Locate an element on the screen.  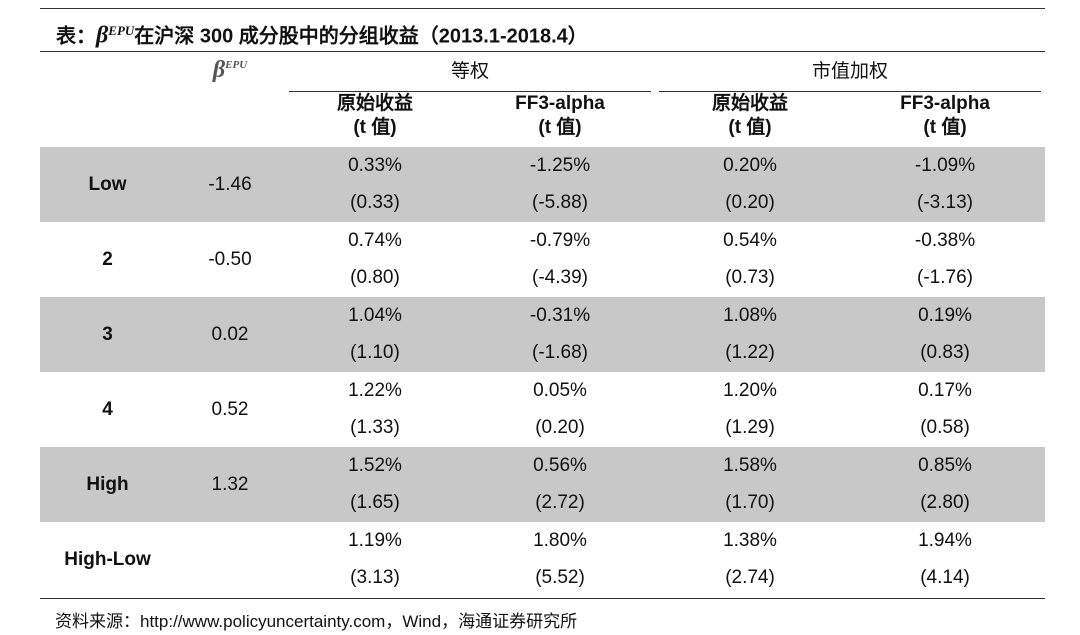
row-label: 4 is located at coordinates (107, 409).